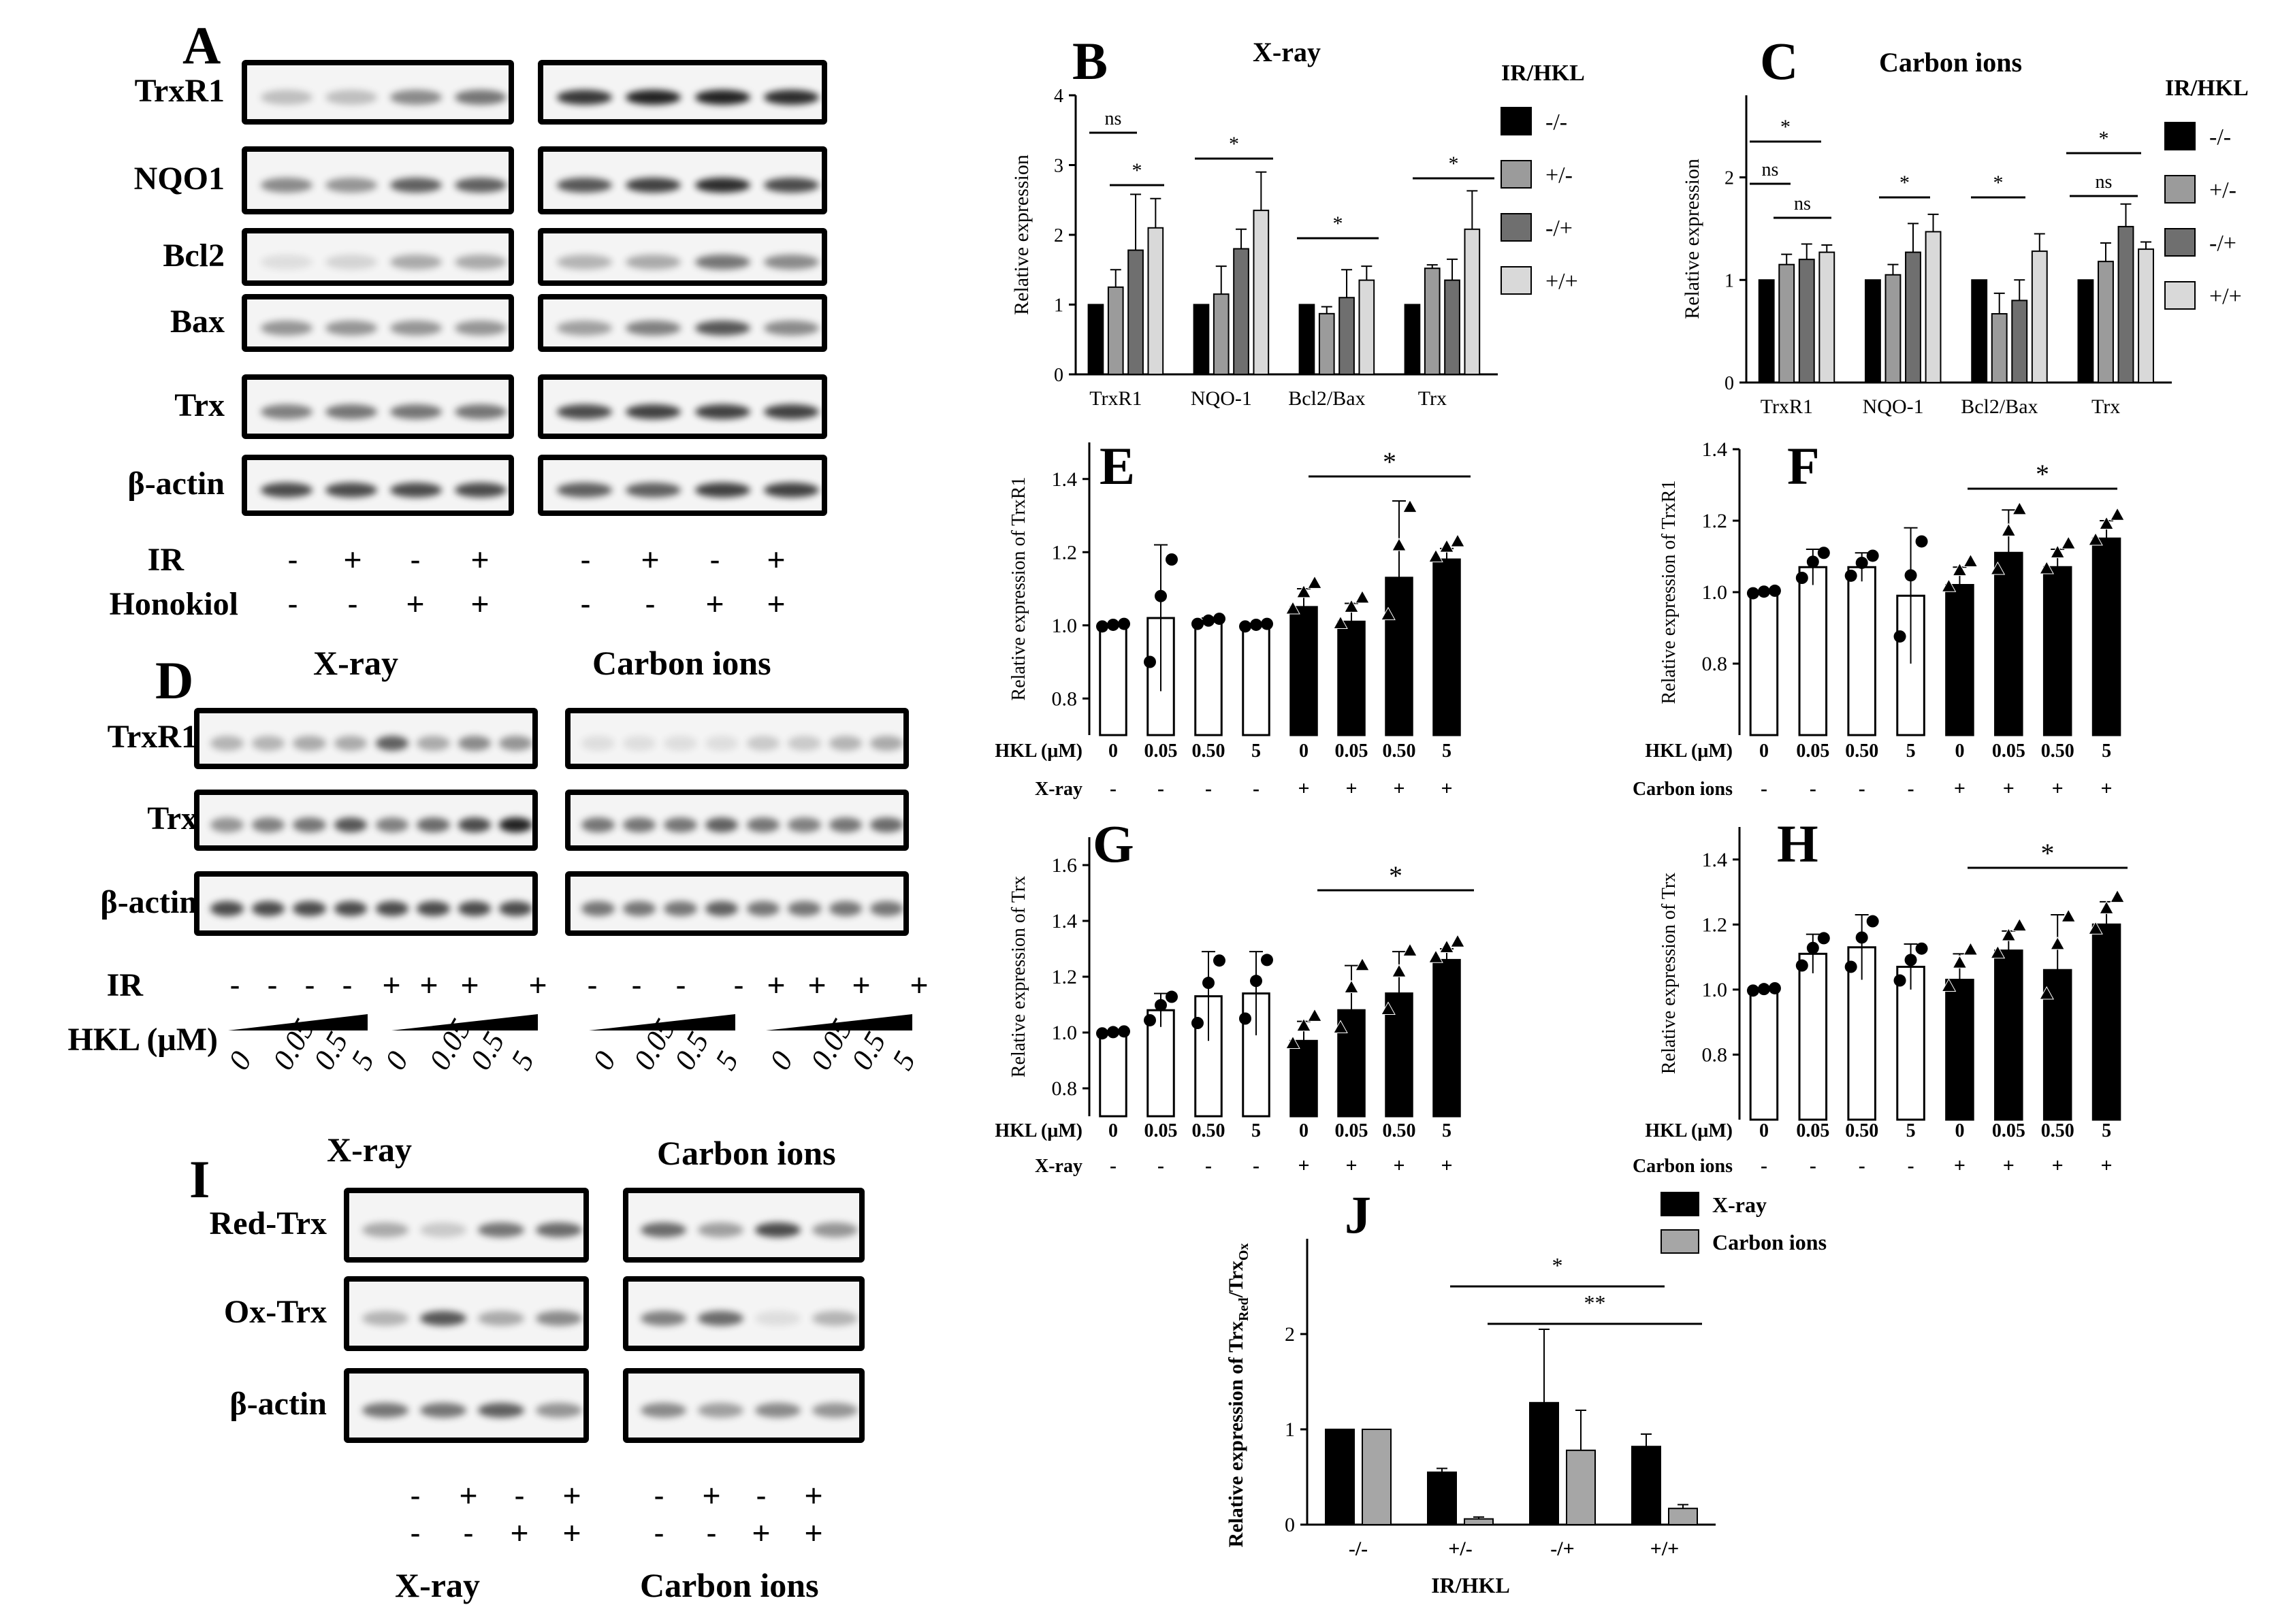 The width and height of the screenshot is (2278, 1624). I want to click on panel-a-row-label: β-actin, so click(176, 484).